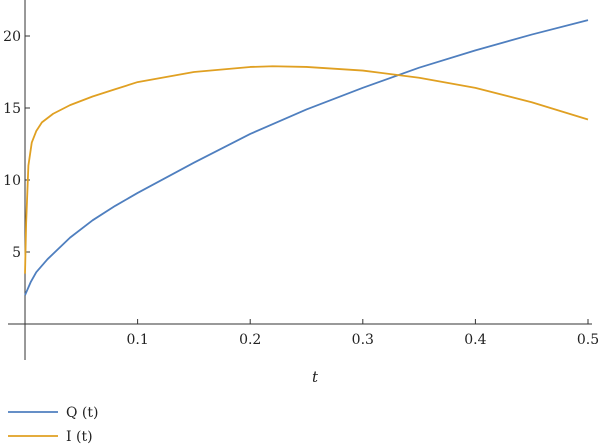 The height and width of the screenshot is (447, 600). I want to click on y-tick-label: 20, so click(12, 37).